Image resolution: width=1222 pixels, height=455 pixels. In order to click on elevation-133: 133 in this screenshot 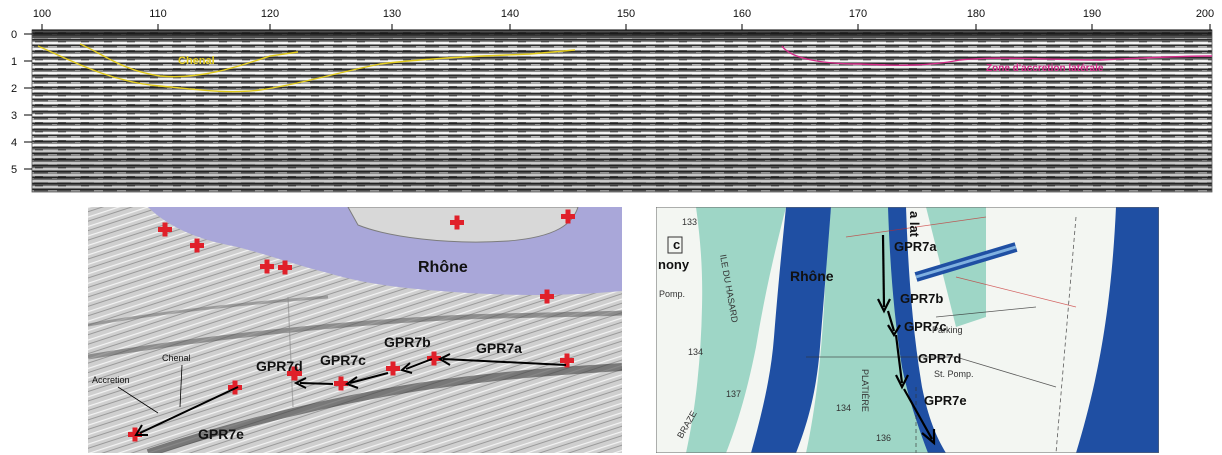, I will do `click(689, 222)`.